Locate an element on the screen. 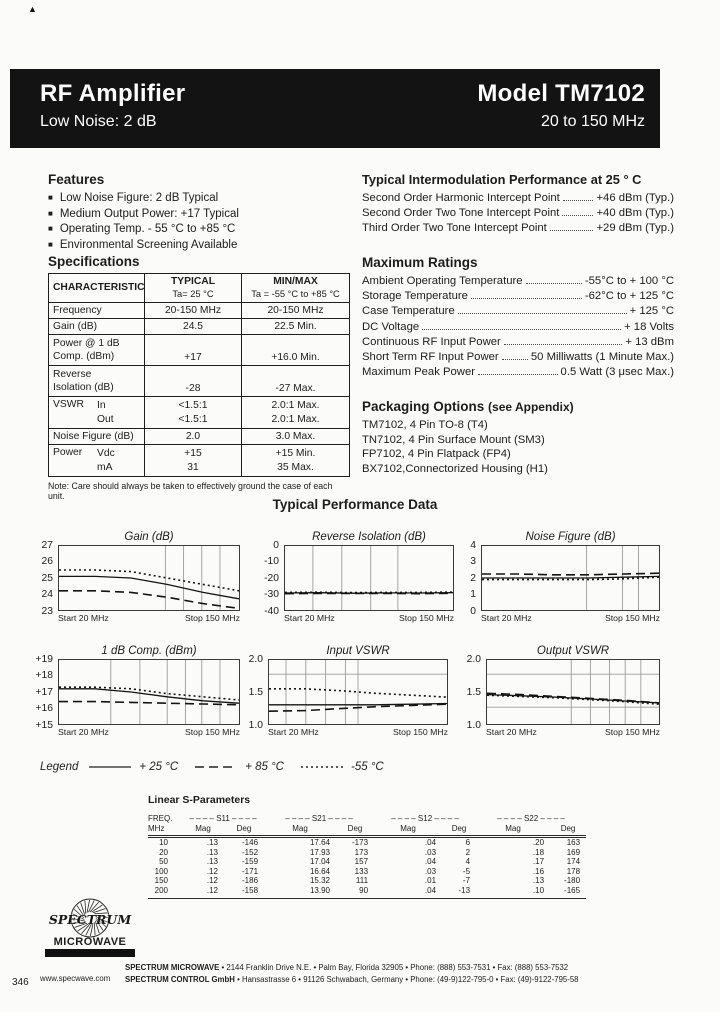  rating-row: Storage Temperature -62°C to + 125 °C is located at coordinates (518, 296).